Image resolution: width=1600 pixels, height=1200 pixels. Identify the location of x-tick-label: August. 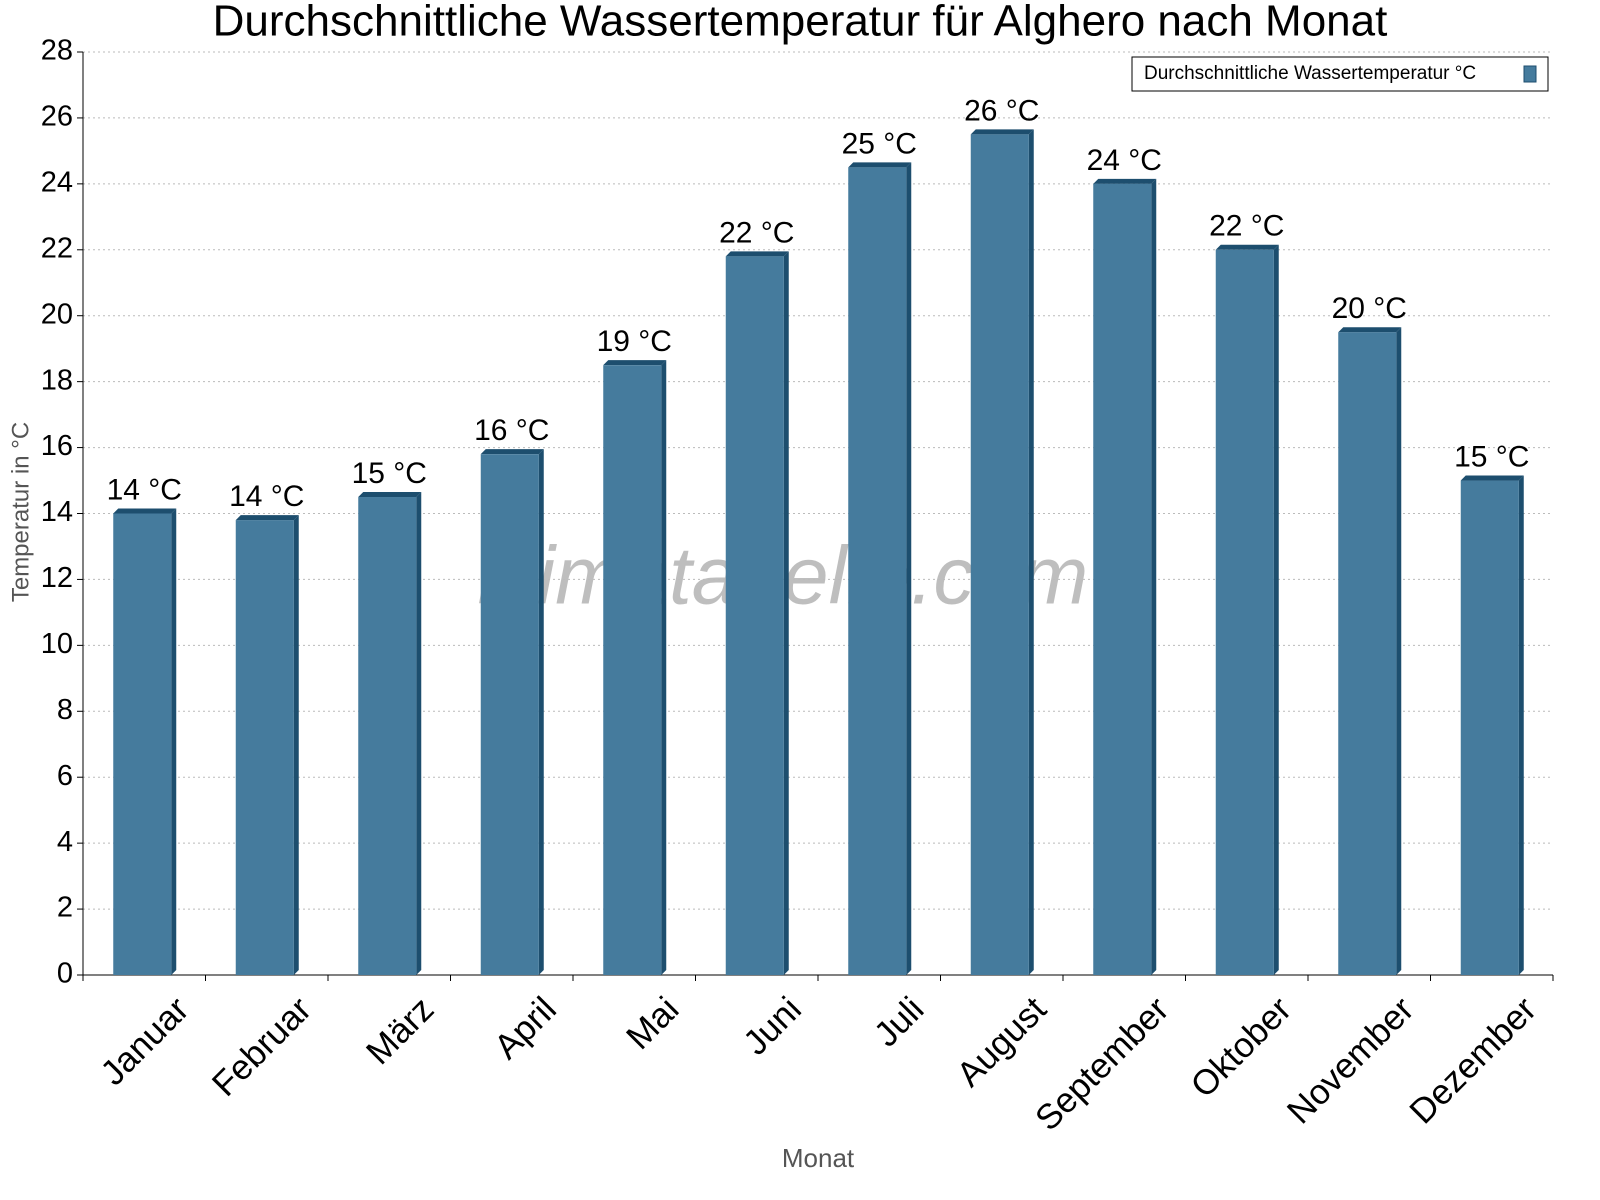
(1001, 1041).